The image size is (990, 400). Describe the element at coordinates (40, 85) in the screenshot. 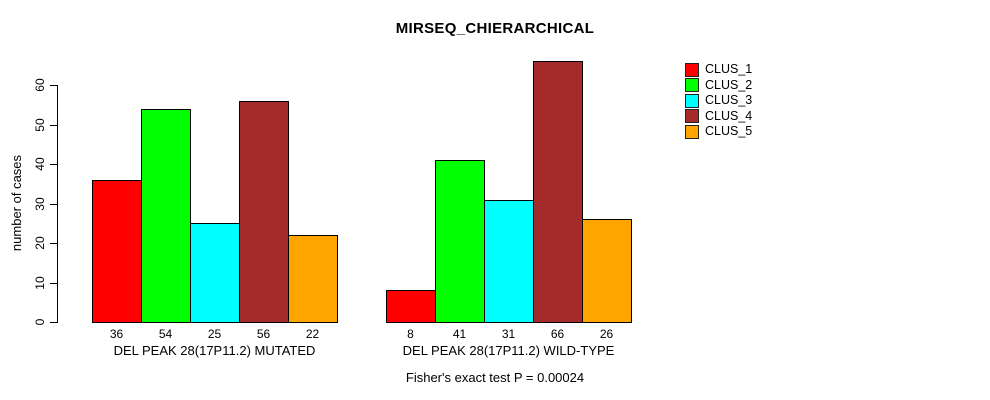

I see `y-tick-label: 60` at that location.